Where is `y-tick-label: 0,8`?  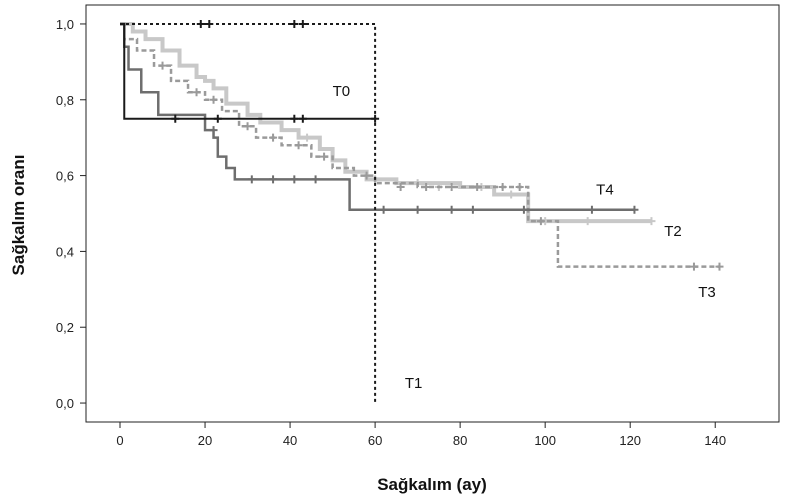
y-tick-label: 0,8 is located at coordinates (65, 100).